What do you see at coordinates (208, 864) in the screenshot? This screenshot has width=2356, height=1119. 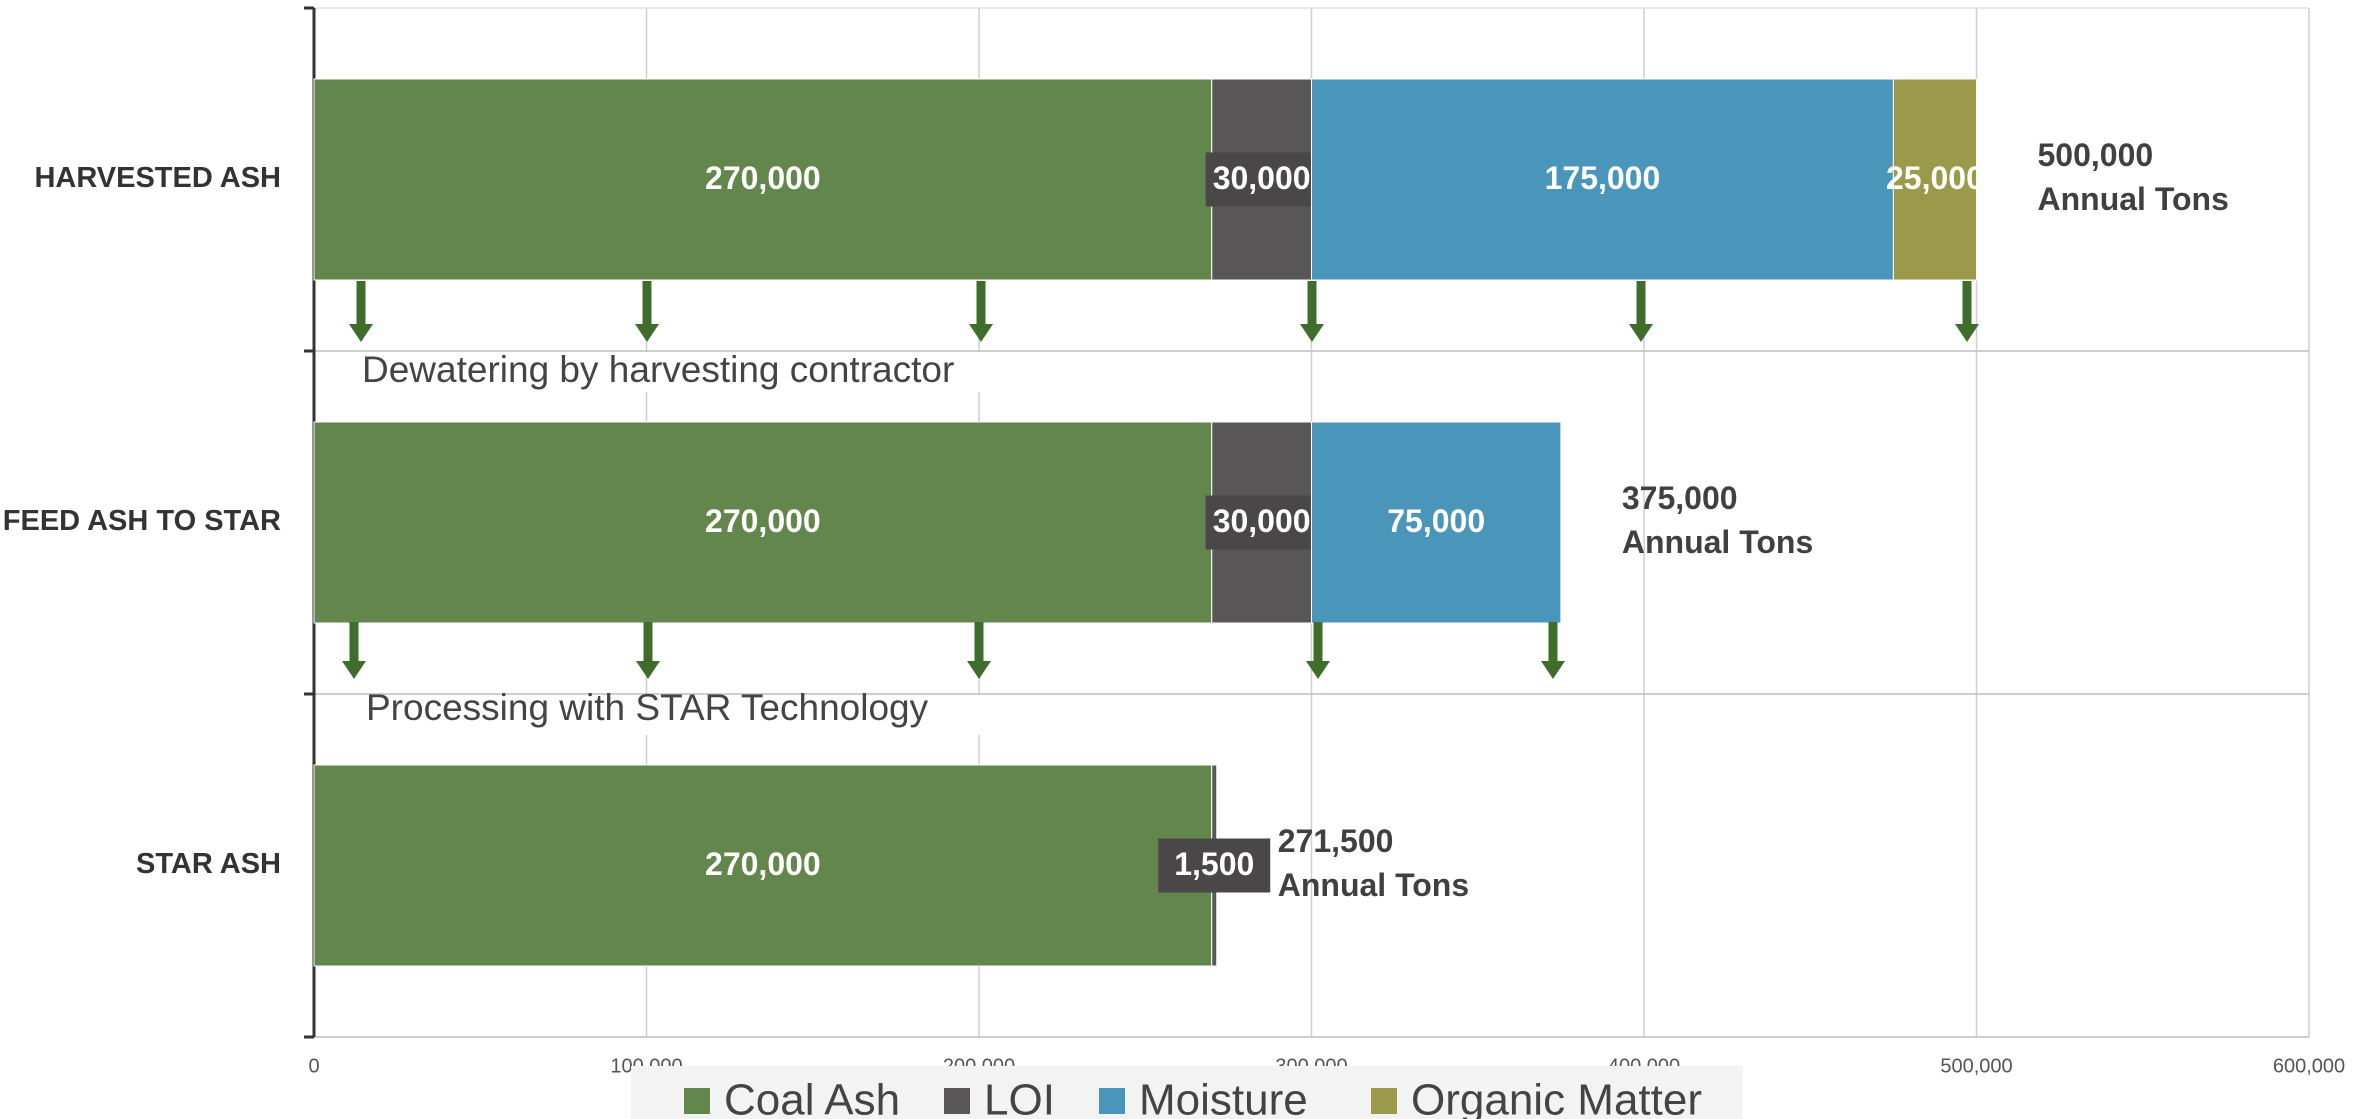 I see `category-label: STAR ASH` at bounding box center [208, 864].